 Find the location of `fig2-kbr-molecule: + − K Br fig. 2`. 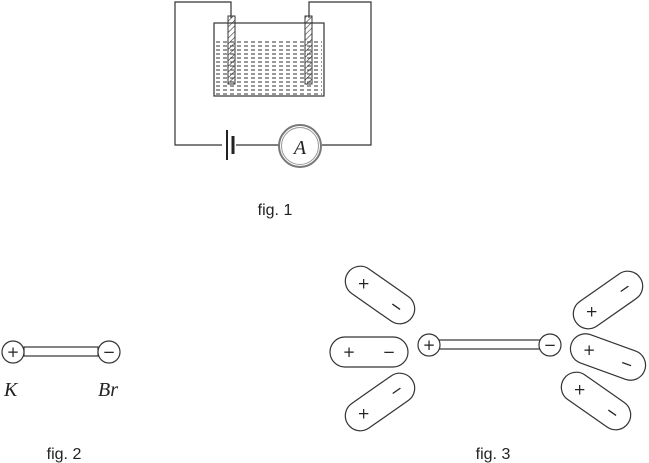

fig2-kbr-molecule: + − K Br fig. 2 is located at coordinates (61, 401).